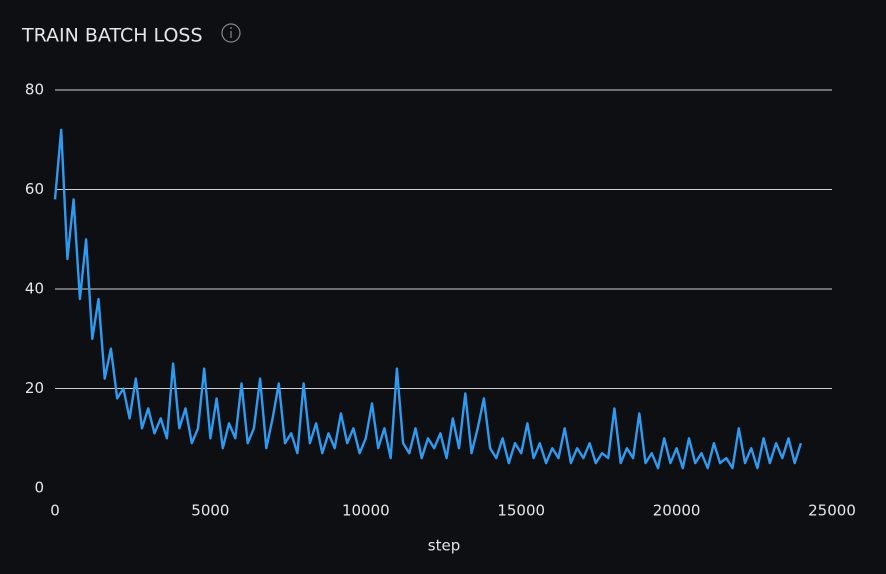  I want to click on x-tick-label: 0, so click(55, 511).